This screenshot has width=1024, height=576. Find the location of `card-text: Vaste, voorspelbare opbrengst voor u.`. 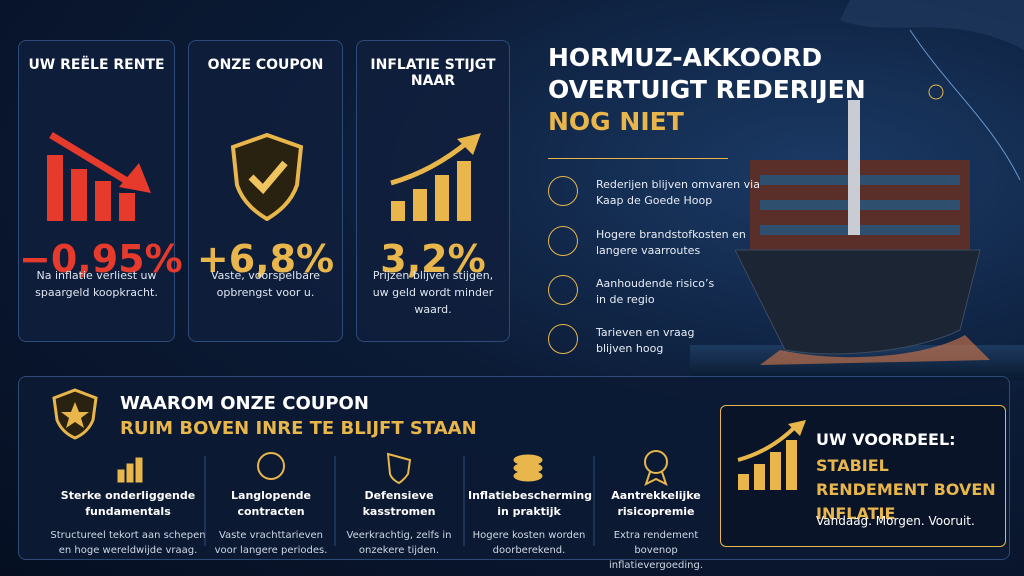

card-text: Vaste, voorspelbare opbrengst voor u. is located at coordinates (265, 284).